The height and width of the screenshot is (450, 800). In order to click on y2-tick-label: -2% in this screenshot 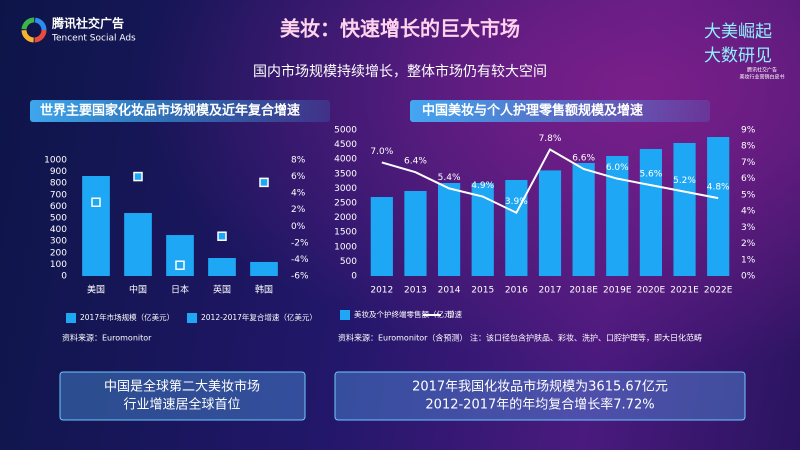, I will do `click(300, 243)`.